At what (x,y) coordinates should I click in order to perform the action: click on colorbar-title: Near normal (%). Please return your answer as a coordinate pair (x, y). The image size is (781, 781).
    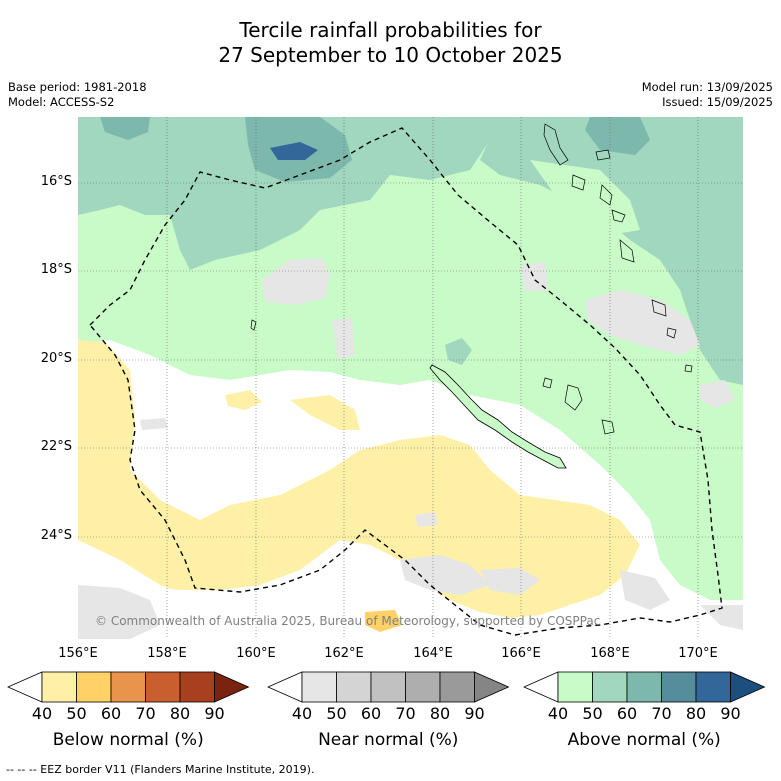
    Looking at the image, I should click on (388, 740).